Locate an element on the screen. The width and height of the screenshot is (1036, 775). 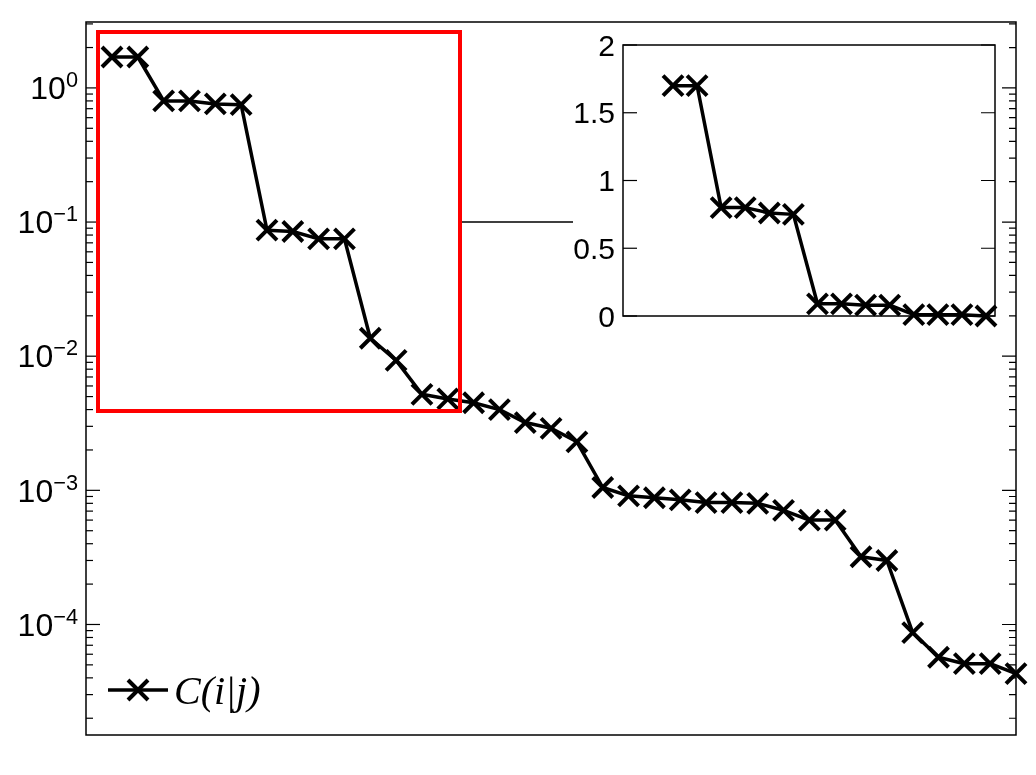
y-tick-label: 0.5 is located at coordinates (594, 248).